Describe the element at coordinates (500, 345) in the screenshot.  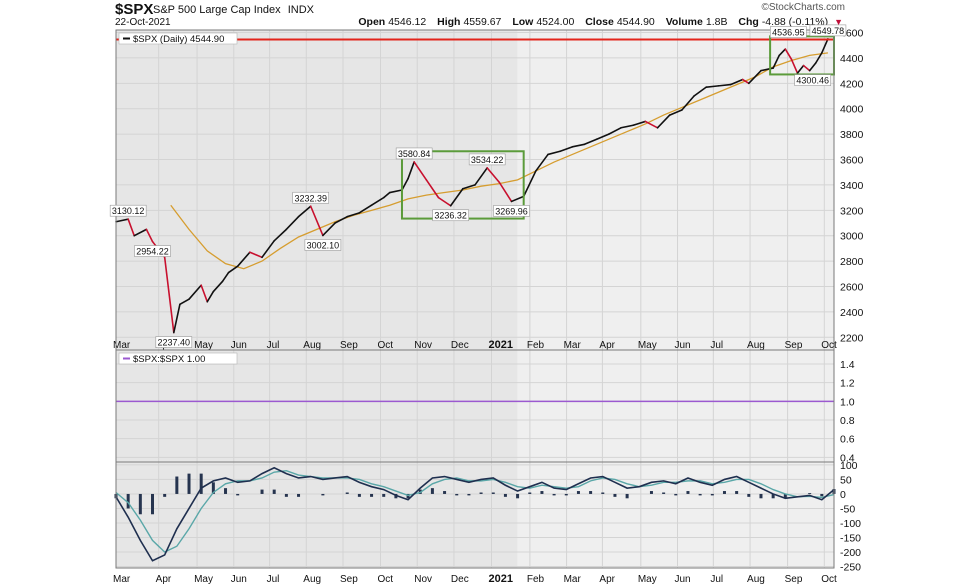
I see `x-tick-label: 2021` at that location.